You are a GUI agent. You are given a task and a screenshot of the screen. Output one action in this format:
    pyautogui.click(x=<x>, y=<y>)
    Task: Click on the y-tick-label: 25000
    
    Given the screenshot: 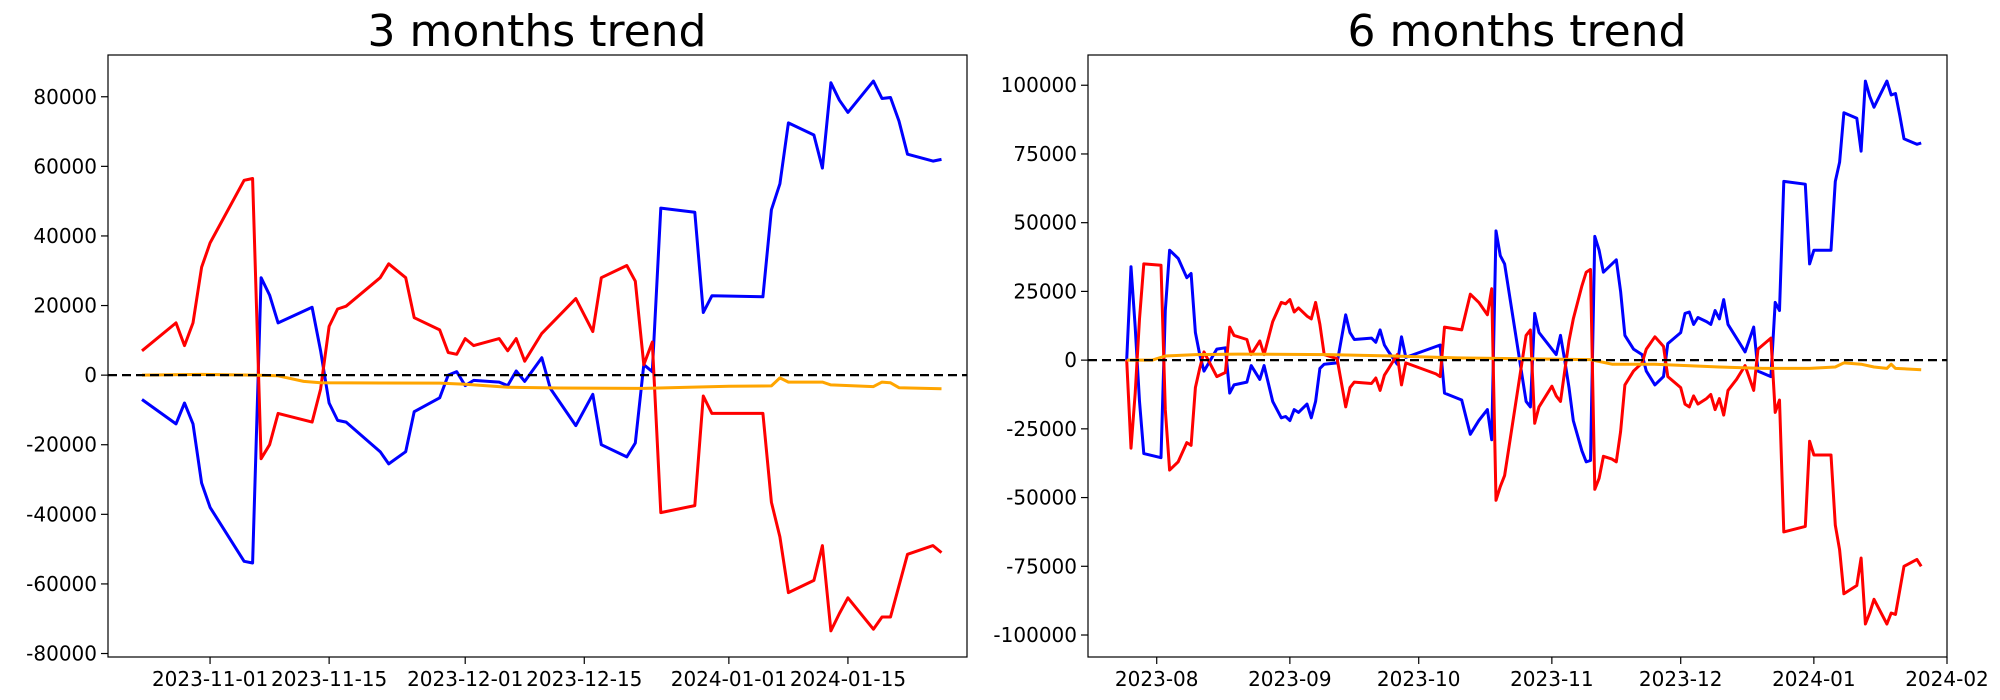 What is the action you would take?
    pyautogui.click(x=1045, y=291)
    